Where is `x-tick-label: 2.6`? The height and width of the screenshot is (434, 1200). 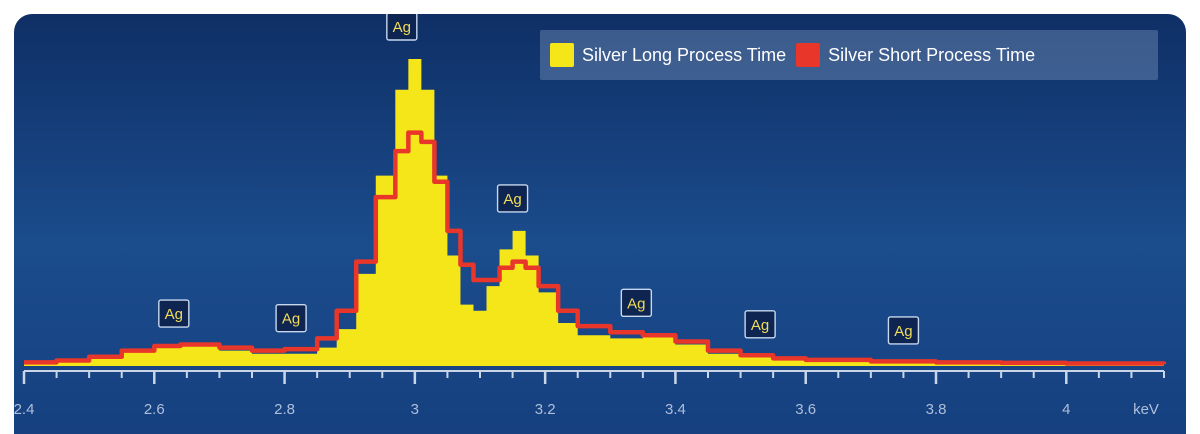 x-tick-label: 2.6 is located at coordinates (154, 409).